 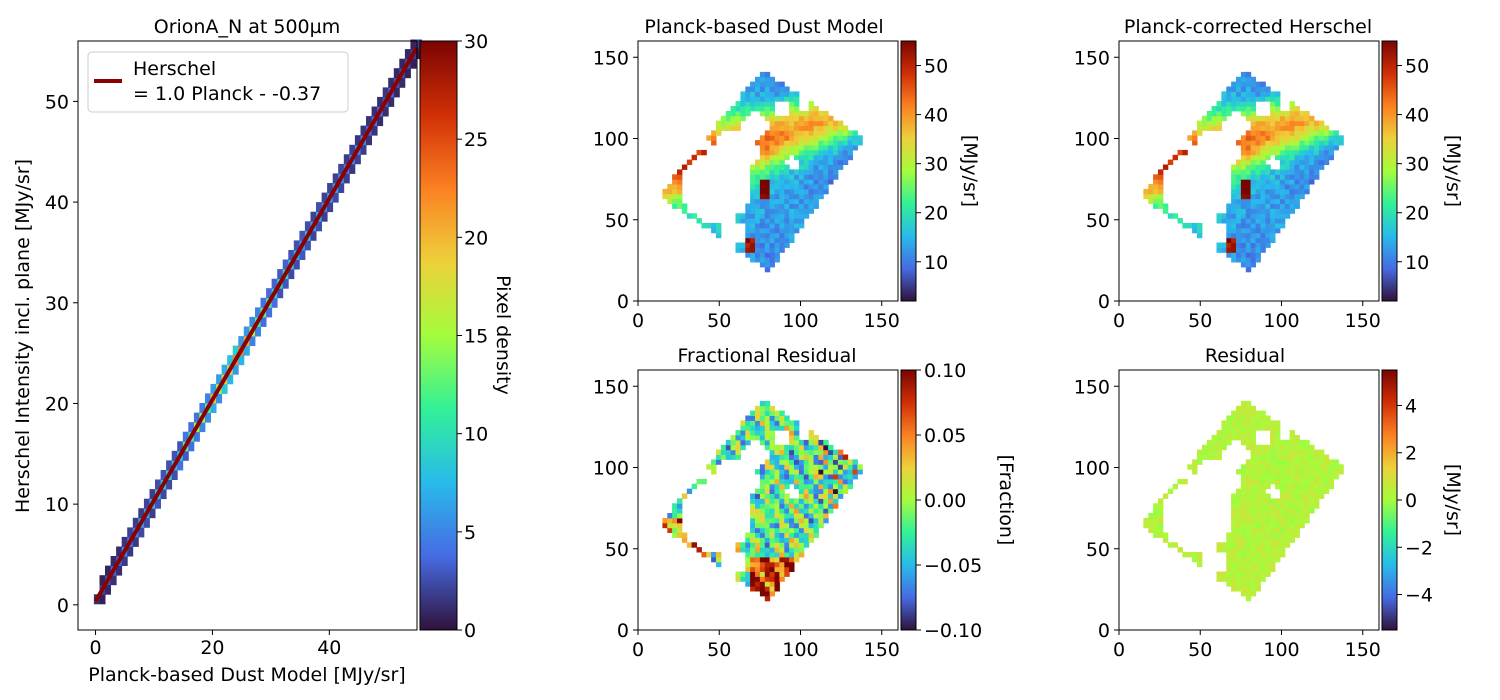 I want to click on planck-colorbar-bar, so click(x=908, y=171).